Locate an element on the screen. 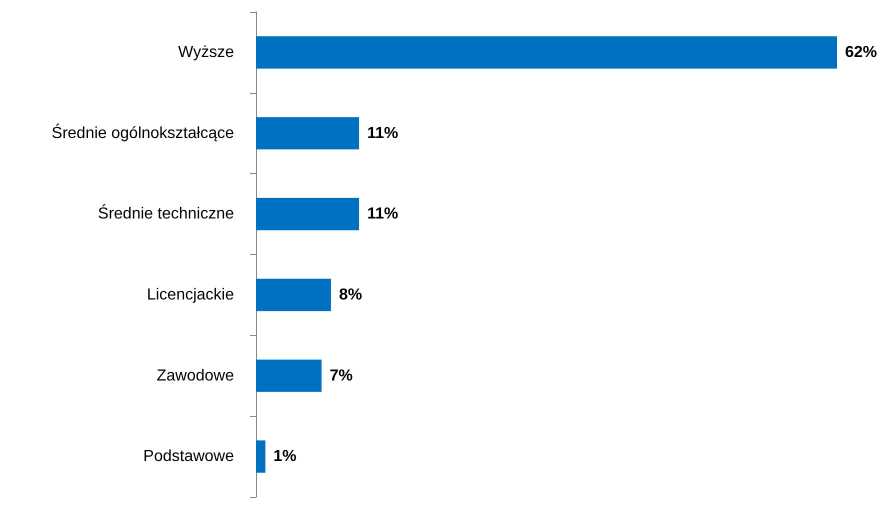 This screenshot has height=509, width=890. y-tick-label: Średnie techniczne is located at coordinates (166, 213).